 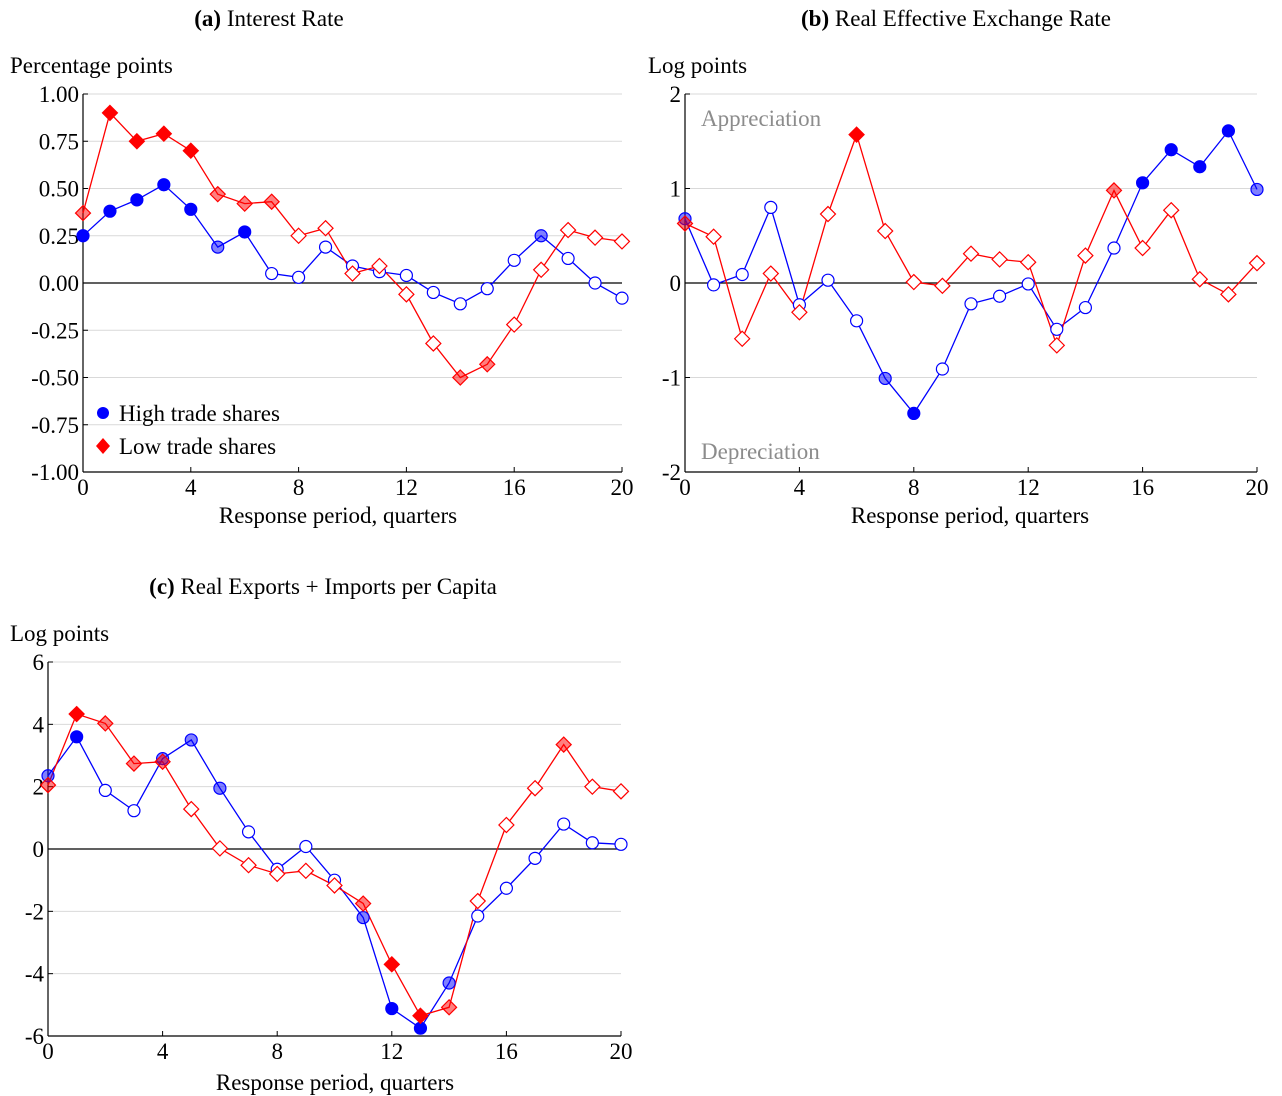 I want to click on x-tick-label: 12, so click(x=391, y=1051).